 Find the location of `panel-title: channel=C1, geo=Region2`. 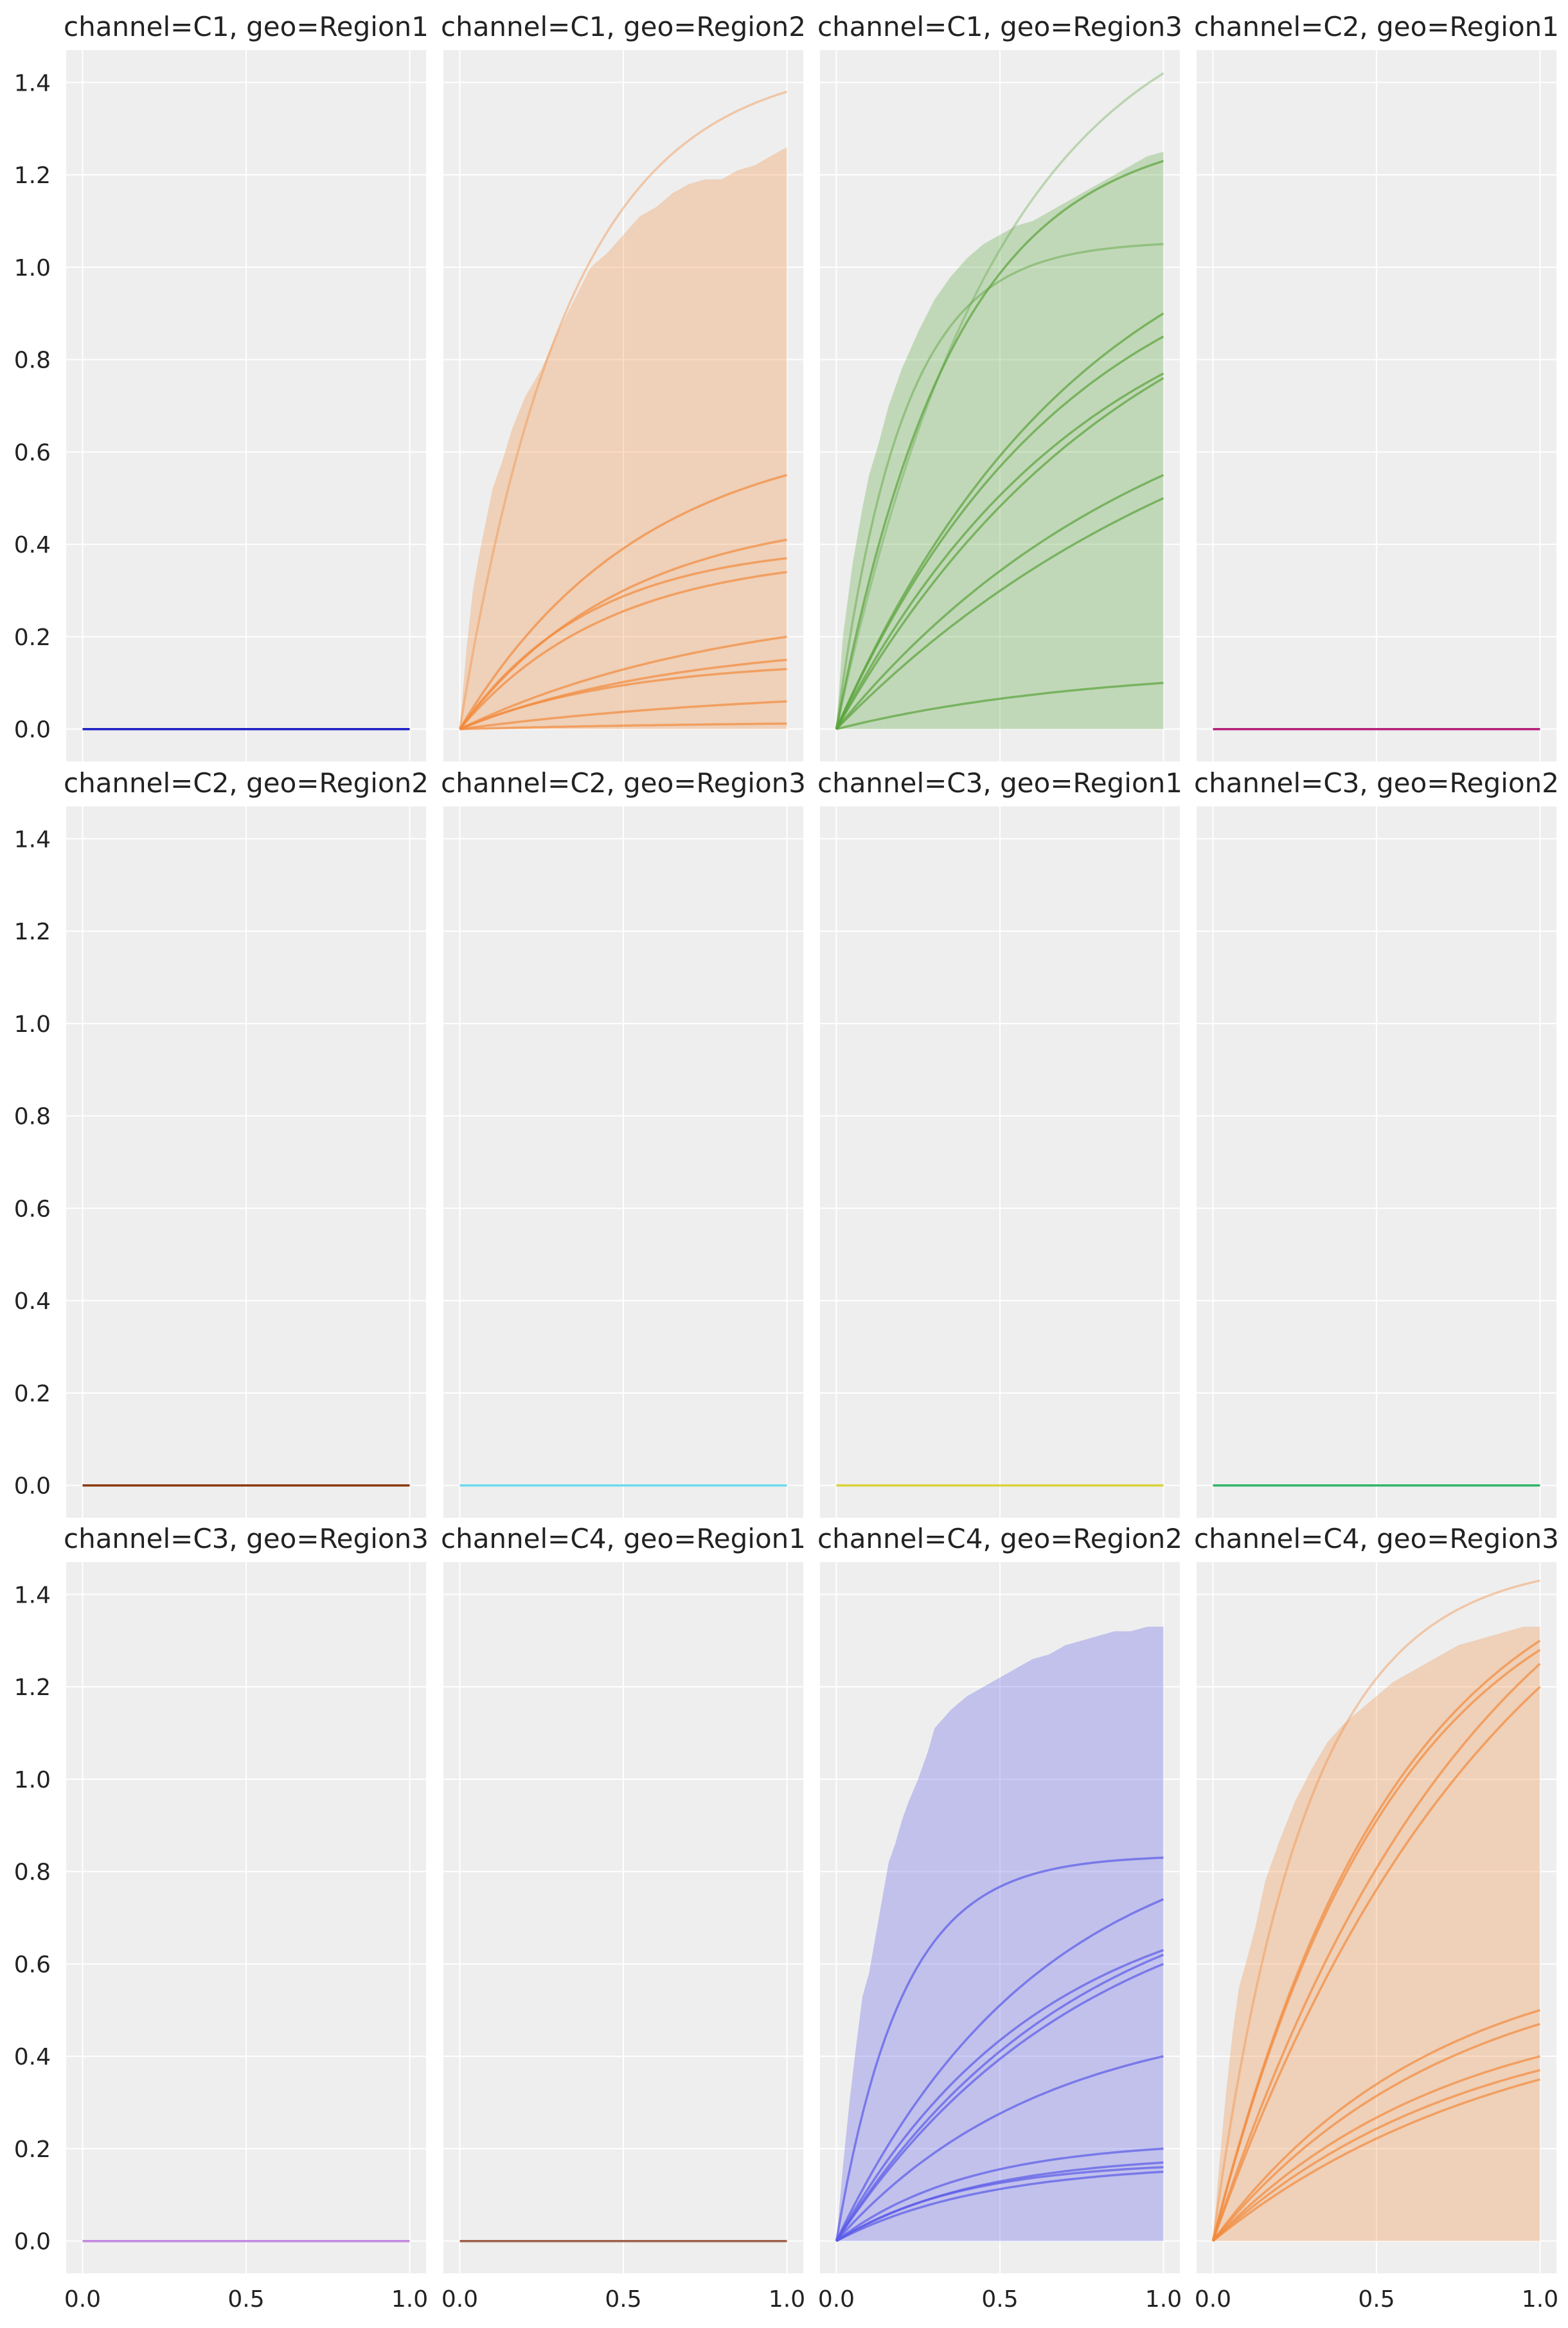

panel-title: channel=C1, geo=Region2 is located at coordinates (623, 26).